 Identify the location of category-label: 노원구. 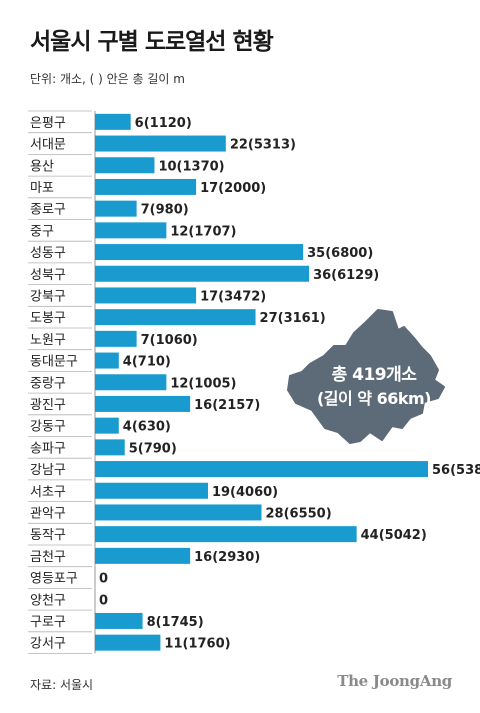
(48, 340).